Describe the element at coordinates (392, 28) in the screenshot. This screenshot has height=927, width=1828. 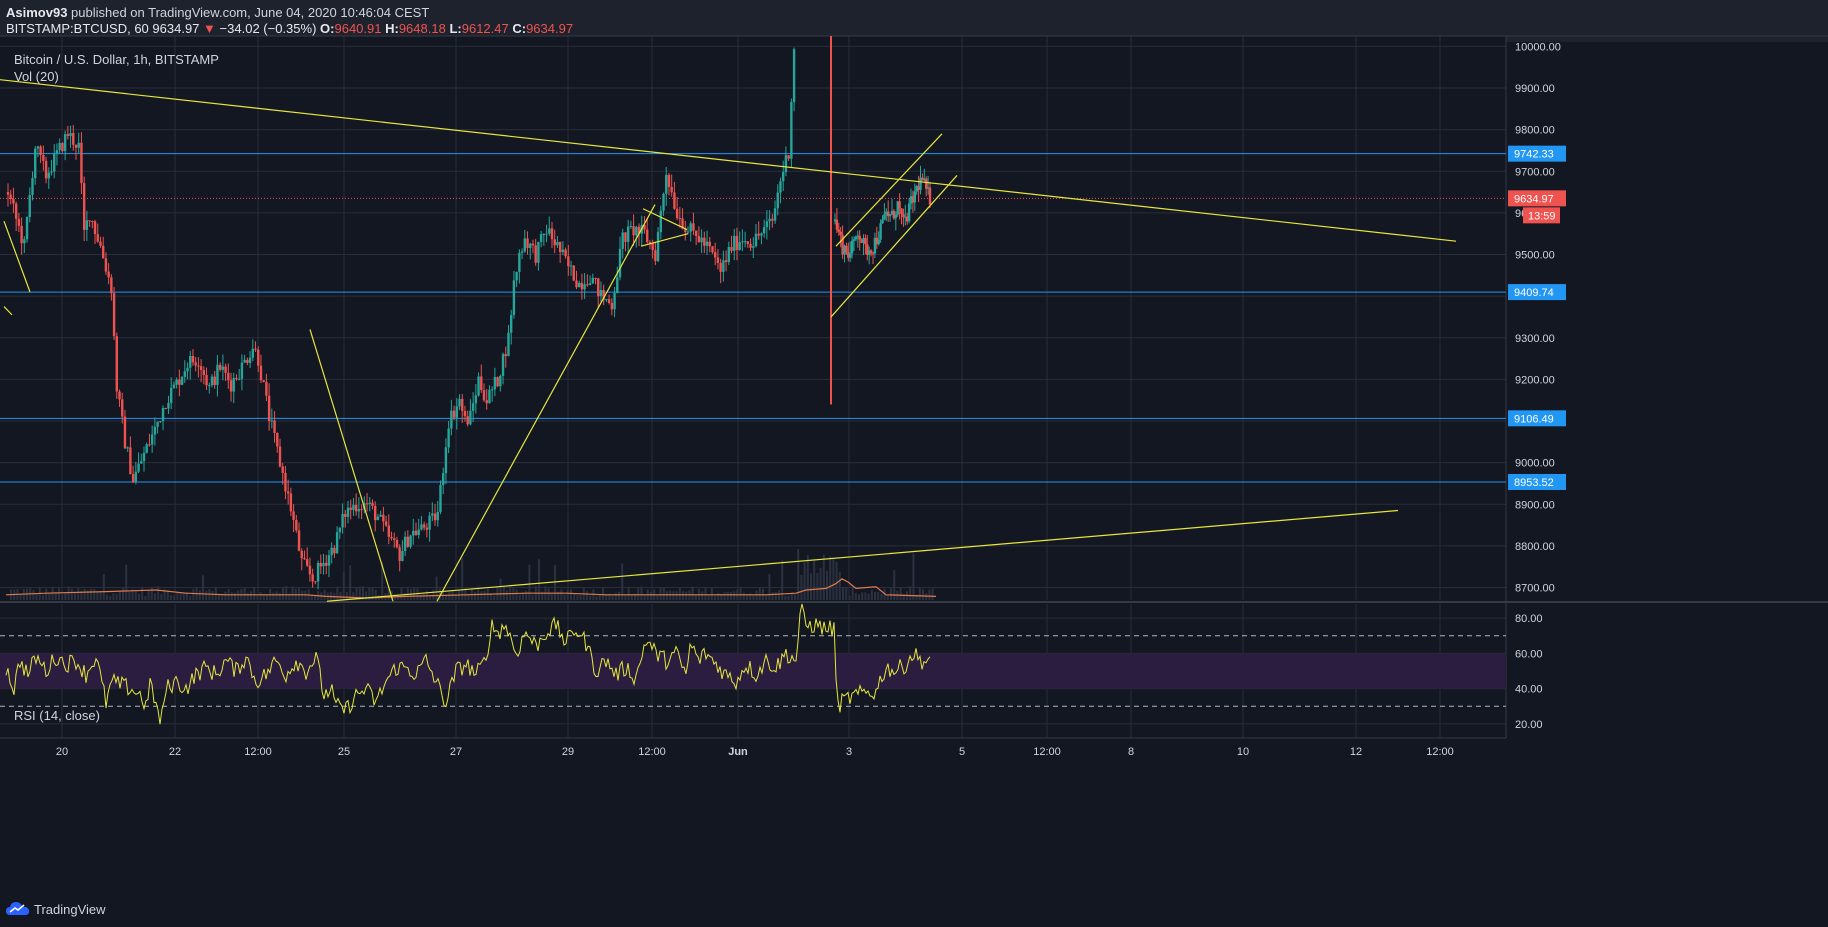
I see `high-label: H:` at that location.